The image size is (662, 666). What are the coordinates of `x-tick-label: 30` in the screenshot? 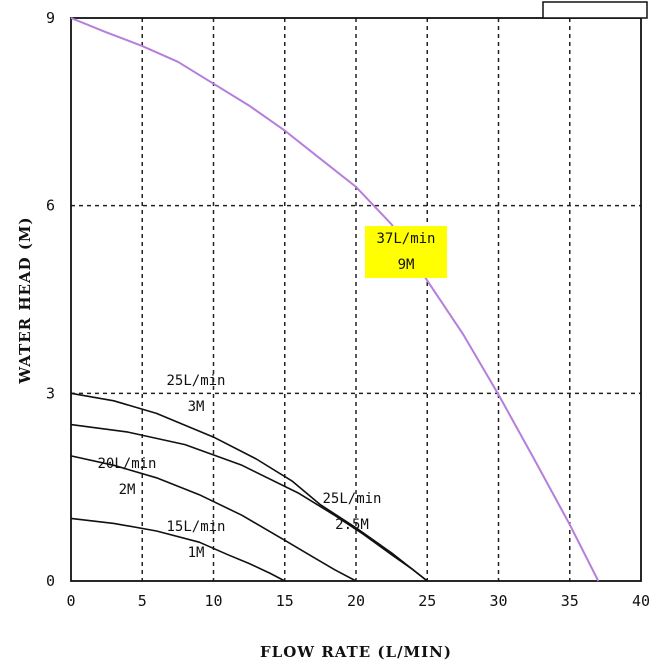 It's located at (498, 601).